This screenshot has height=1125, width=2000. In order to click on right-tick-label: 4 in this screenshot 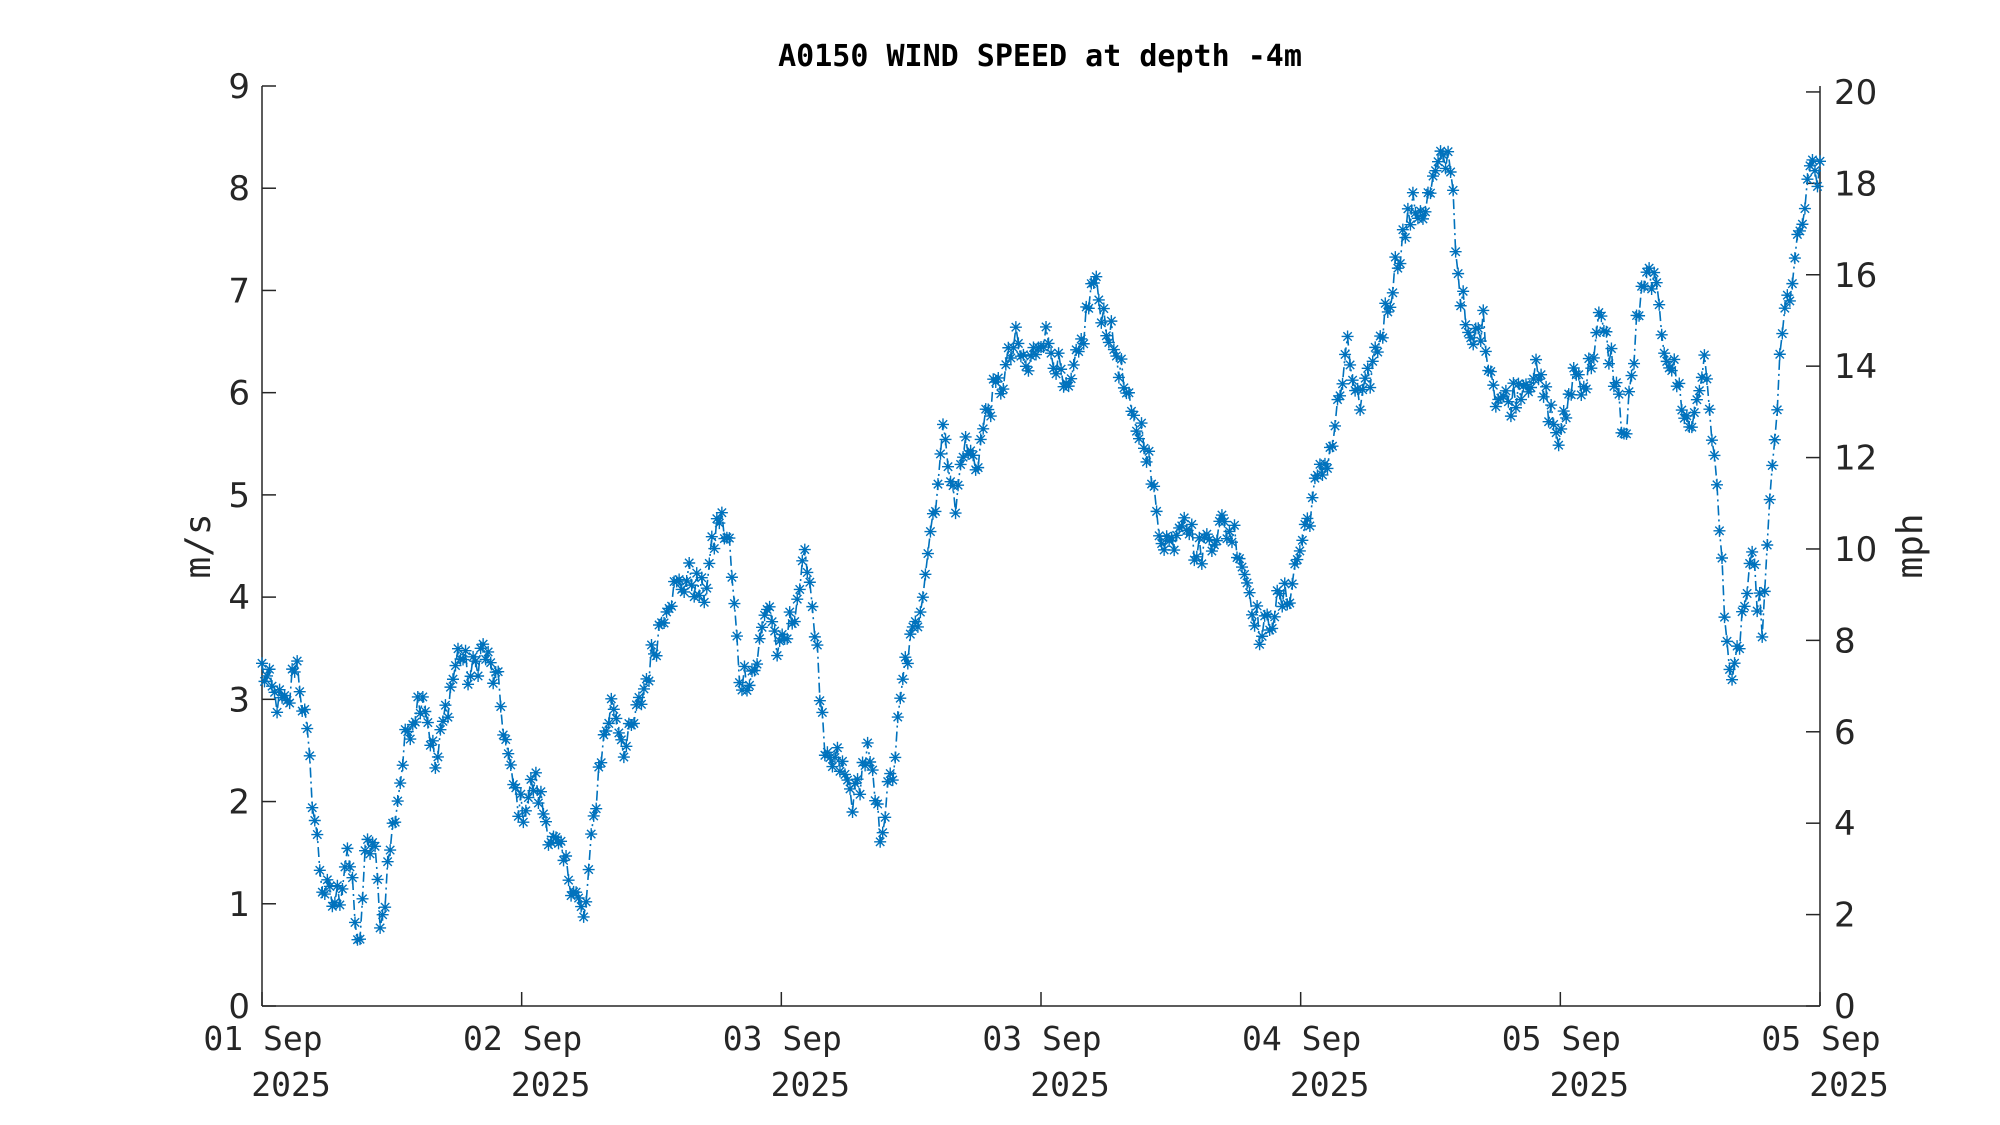, I will do `click(1845, 824)`.